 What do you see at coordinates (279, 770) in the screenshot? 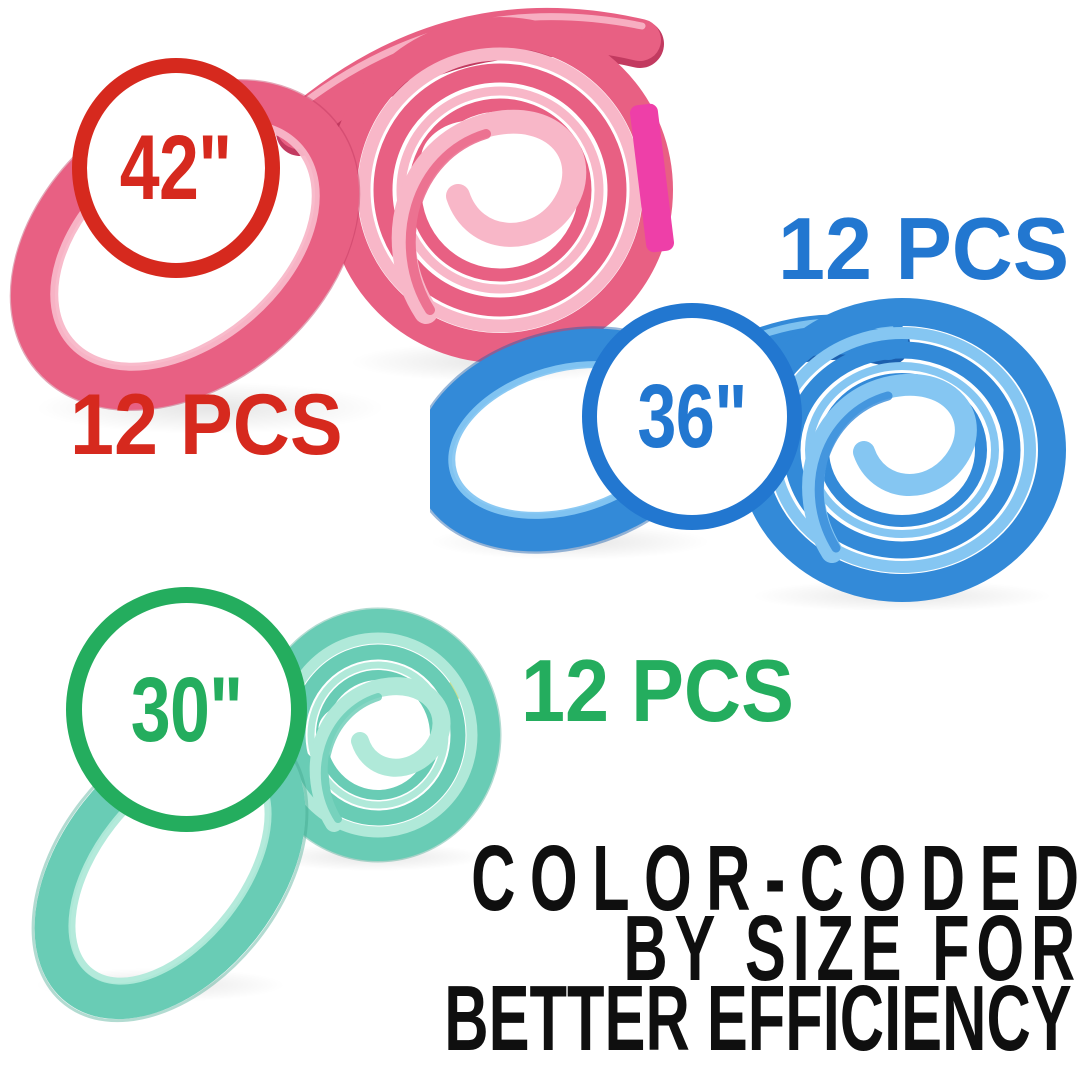
I see `green-strap` at bounding box center [279, 770].